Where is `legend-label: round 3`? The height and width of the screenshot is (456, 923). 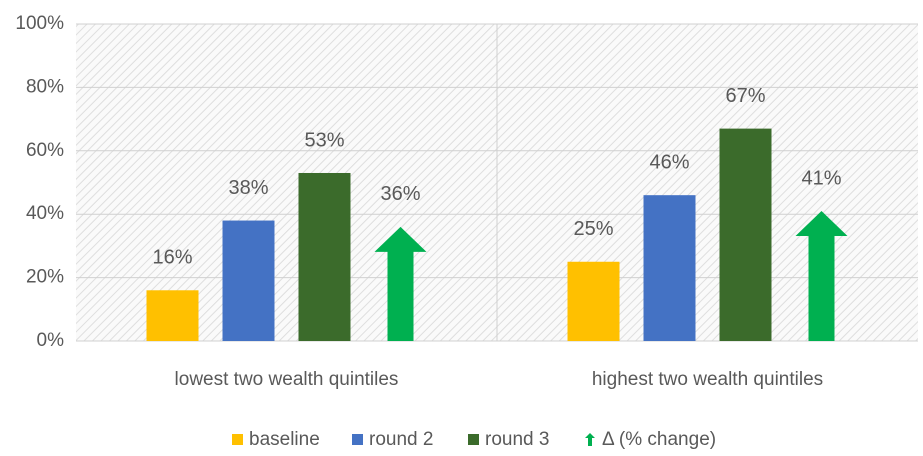 legend-label: round 3 is located at coordinates (517, 439).